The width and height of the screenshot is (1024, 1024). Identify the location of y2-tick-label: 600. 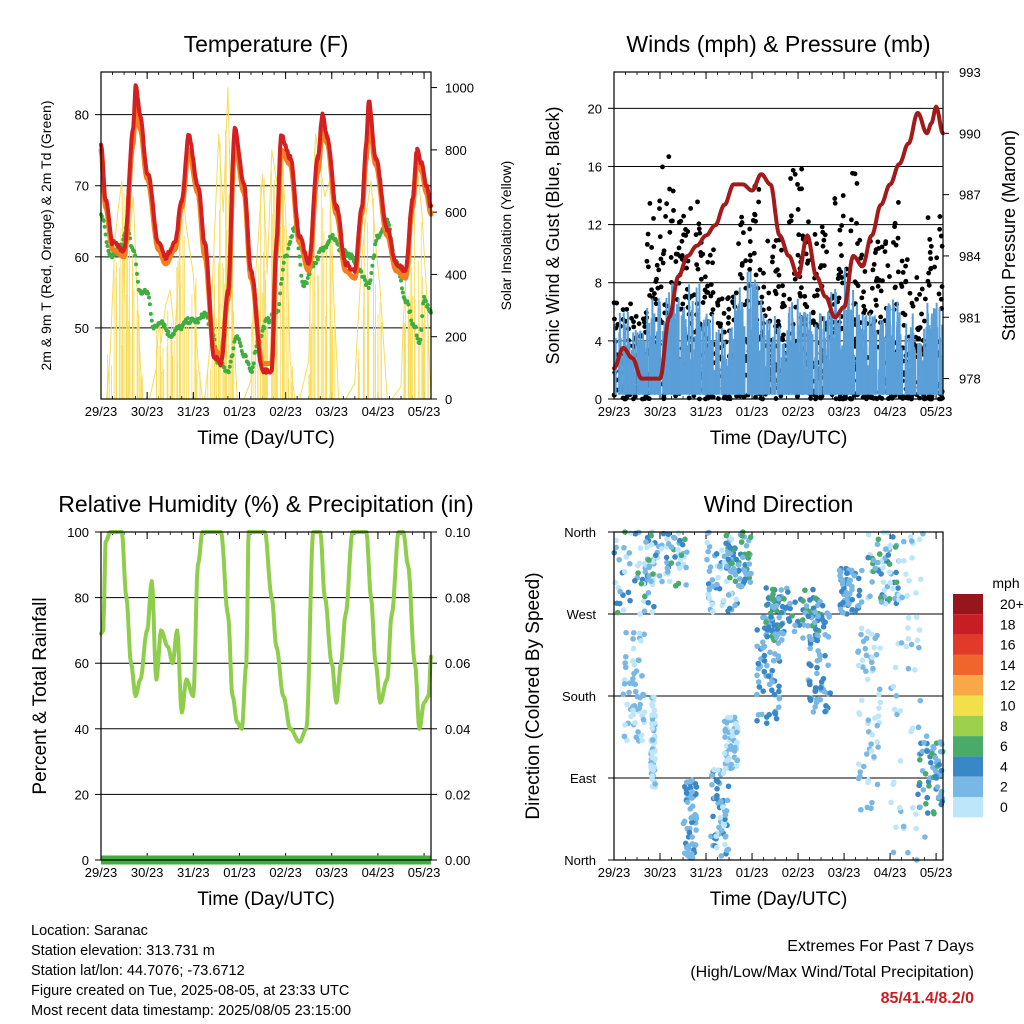
(456, 212).